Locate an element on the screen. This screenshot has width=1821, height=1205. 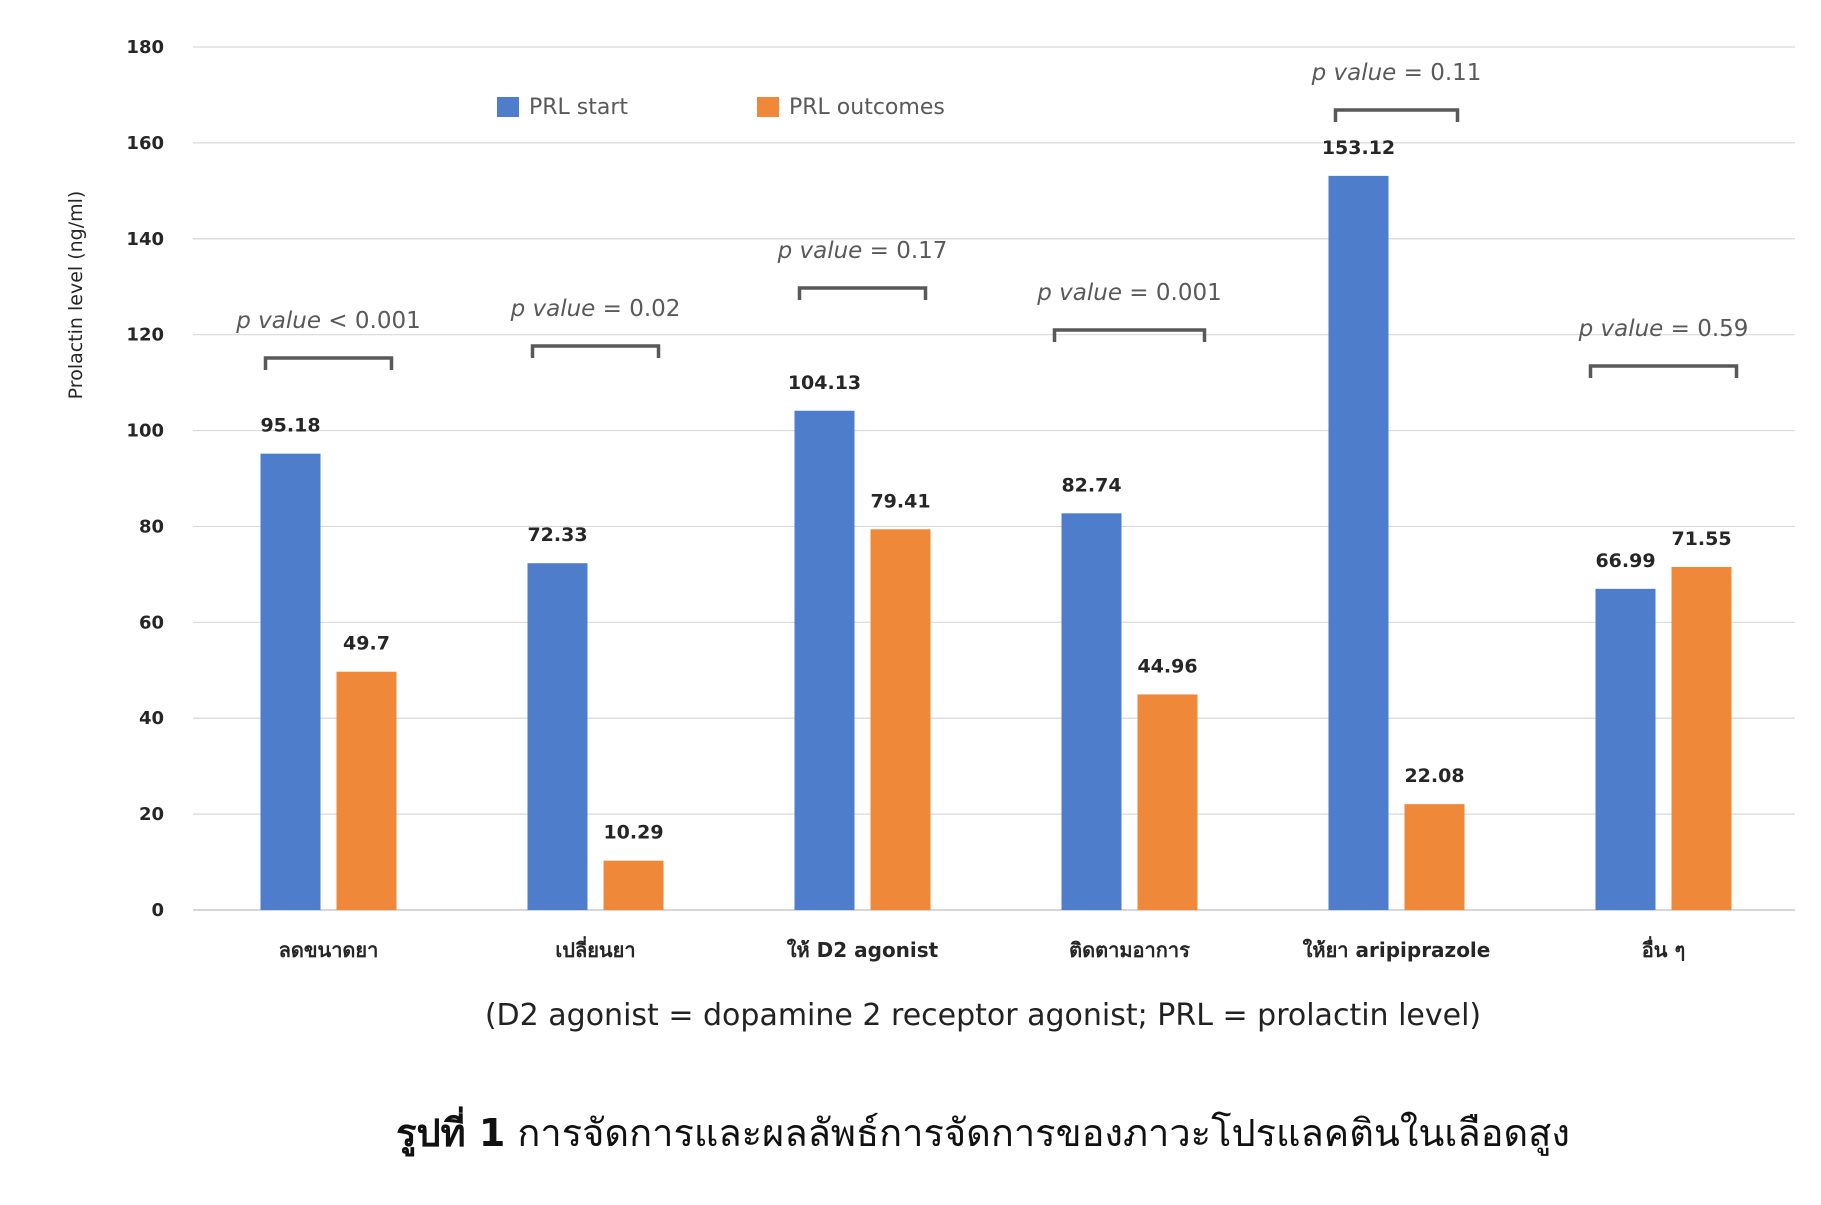
p-value-label: p value = 0.59 is located at coordinates (1663, 329).